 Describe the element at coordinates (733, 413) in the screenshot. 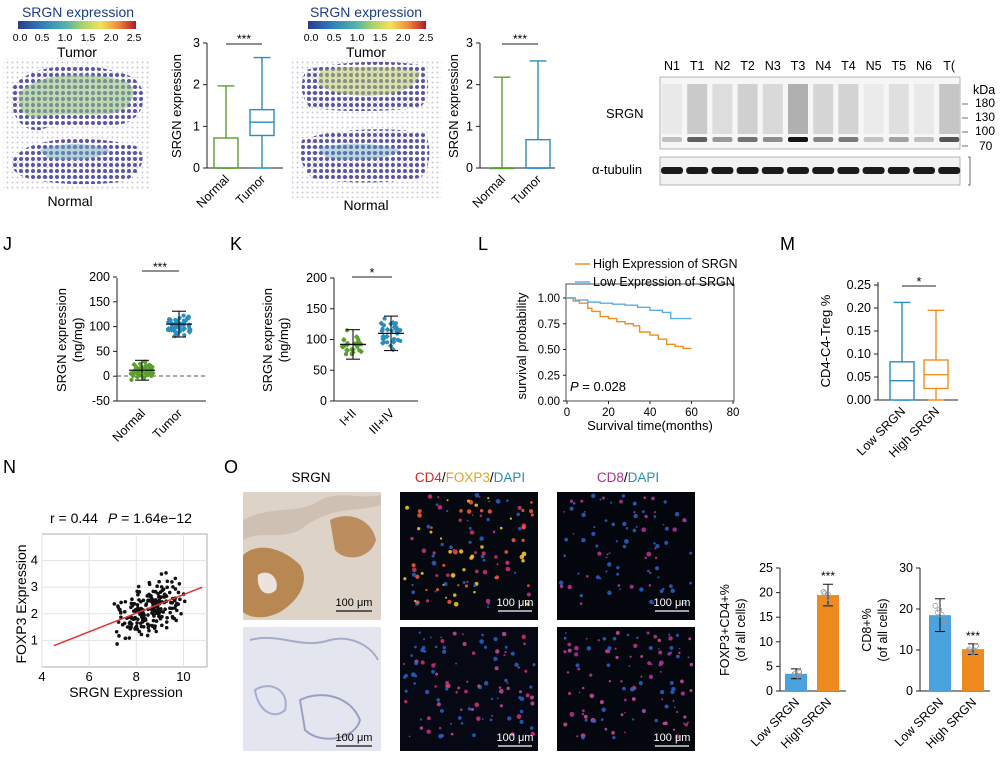

I see `x-tick-label: 80` at that location.